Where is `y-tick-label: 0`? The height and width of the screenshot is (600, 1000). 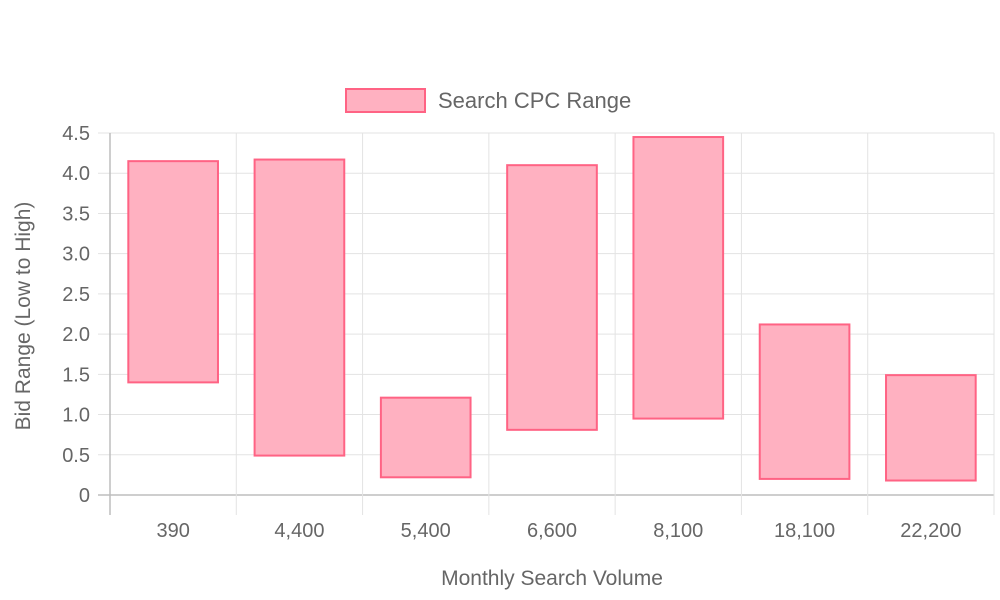 y-tick-label: 0 is located at coordinates (84, 496).